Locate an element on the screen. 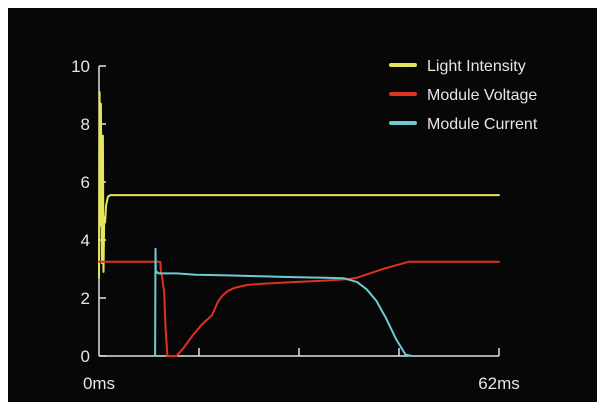 The width and height of the screenshot is (603, 408). y-tick-label: 4 is located at coordinates (85, 240).